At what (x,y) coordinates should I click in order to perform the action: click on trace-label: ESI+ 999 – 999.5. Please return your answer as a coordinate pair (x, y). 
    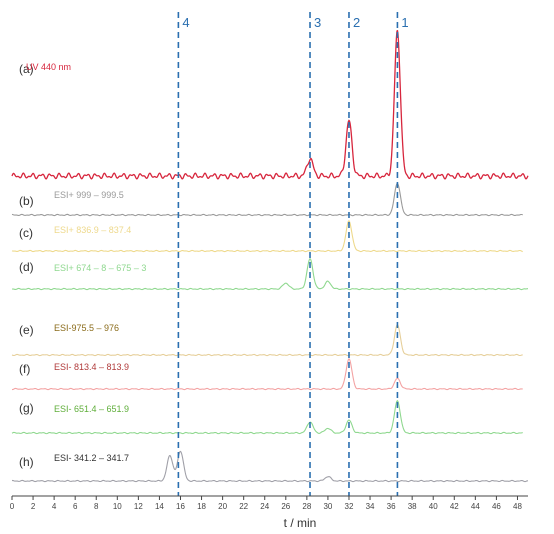
    Looking at the image, I should click on (89, 195).